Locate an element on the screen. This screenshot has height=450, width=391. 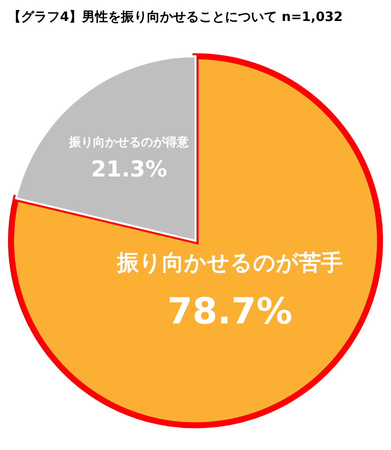
data-label: 21.3% is located at coordinates (129, 170).